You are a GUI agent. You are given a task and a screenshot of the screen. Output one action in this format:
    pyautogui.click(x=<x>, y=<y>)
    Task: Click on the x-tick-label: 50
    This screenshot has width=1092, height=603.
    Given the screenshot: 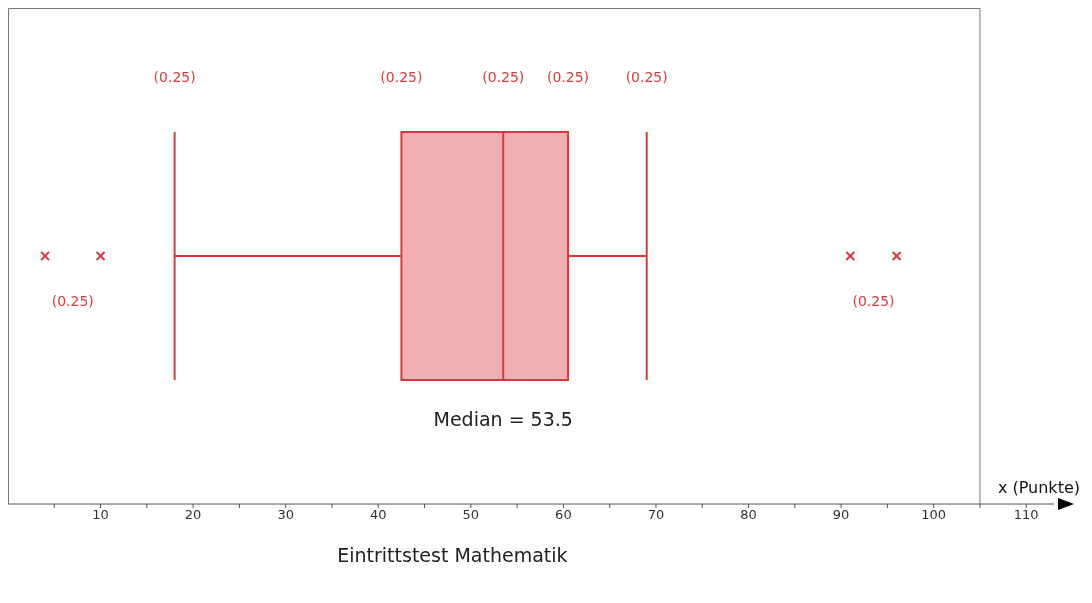 What is the action you would take?
    pyautogui.click(x=471, y=515)
    